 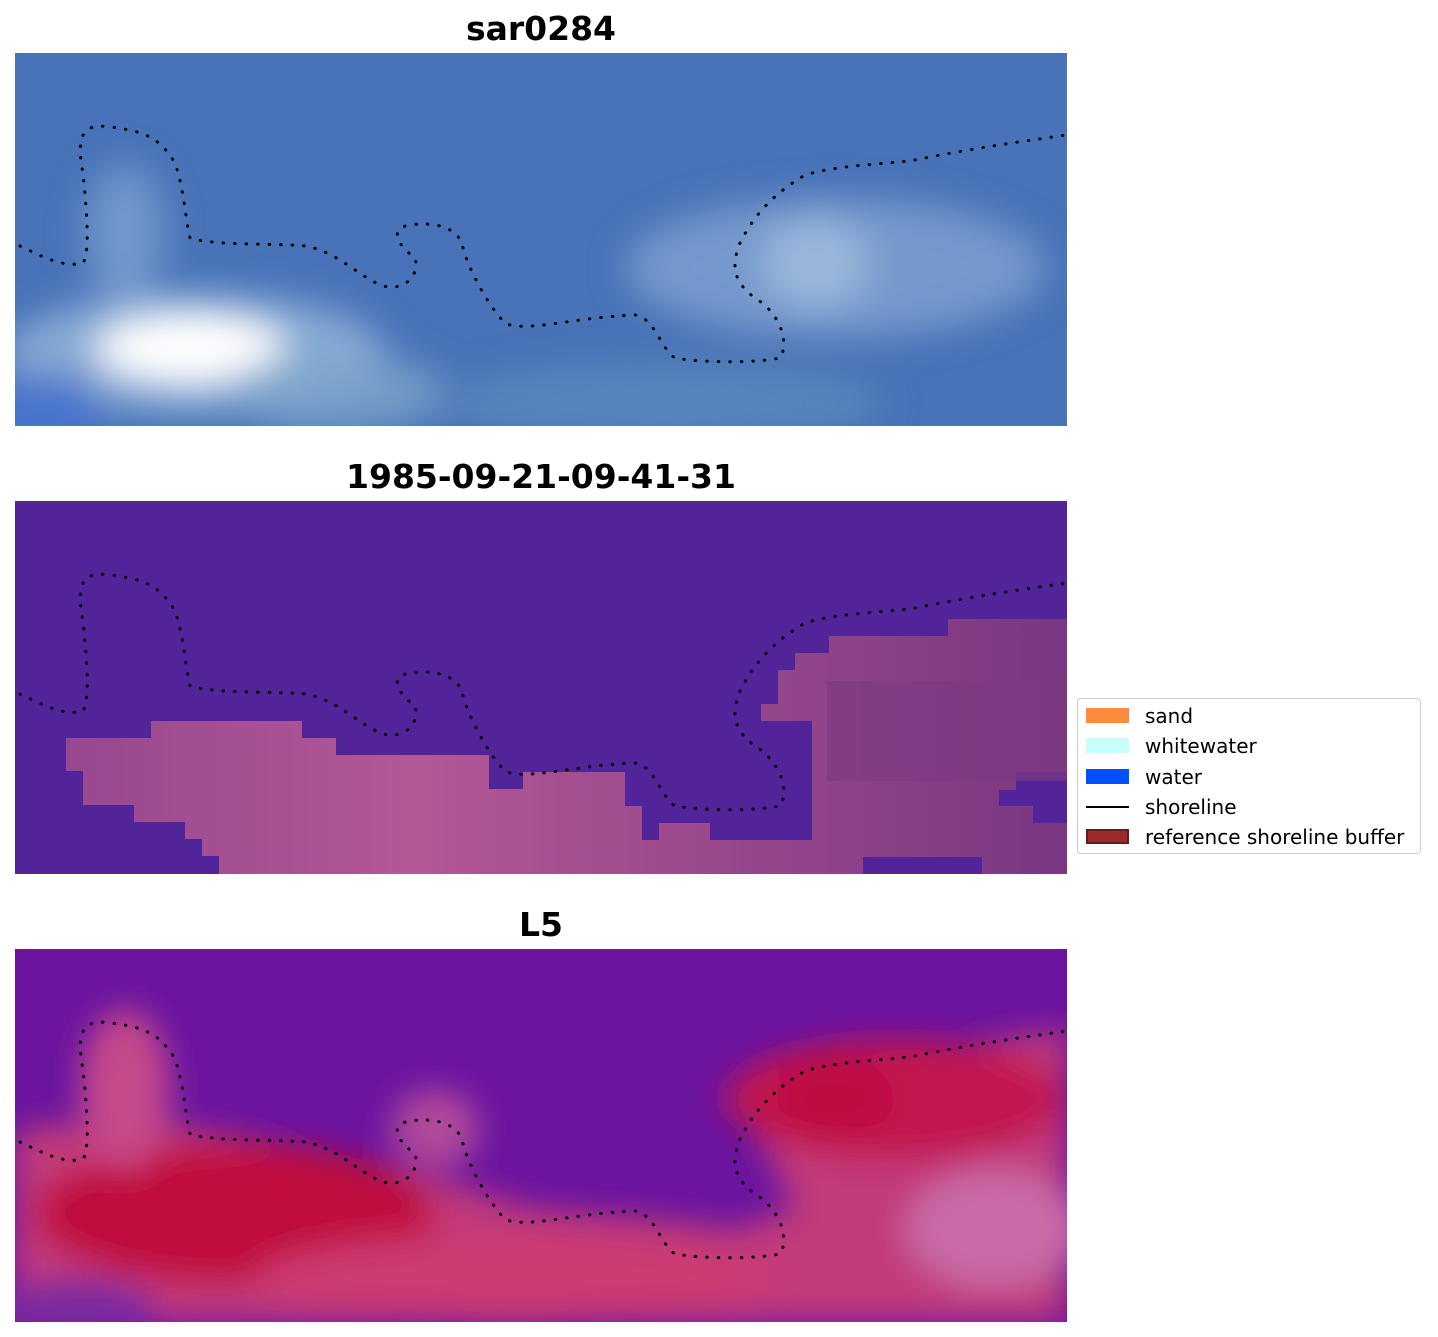 I want to click on legend-label-shoreline: shoreline, so click(x=1191, y=807).